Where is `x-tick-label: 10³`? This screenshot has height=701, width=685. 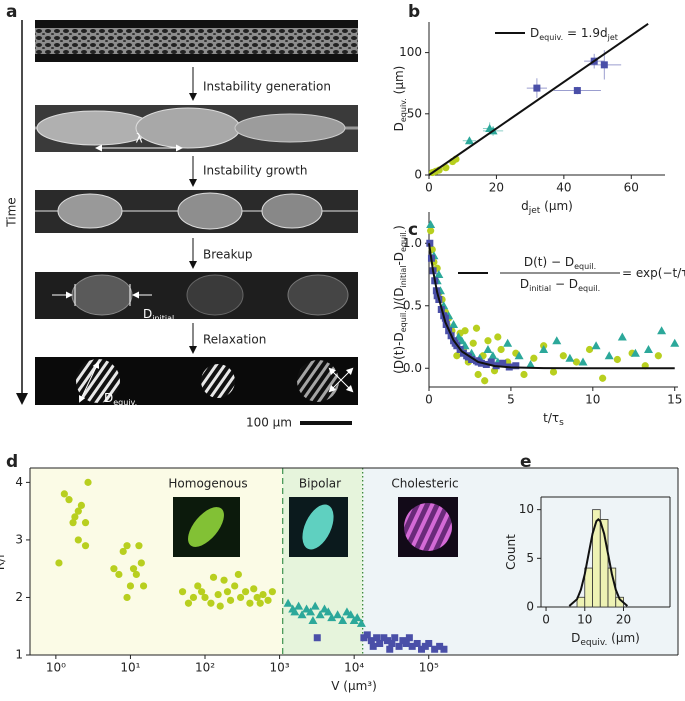
x-tick-label: 10³ is located at coordinates (280, 668).